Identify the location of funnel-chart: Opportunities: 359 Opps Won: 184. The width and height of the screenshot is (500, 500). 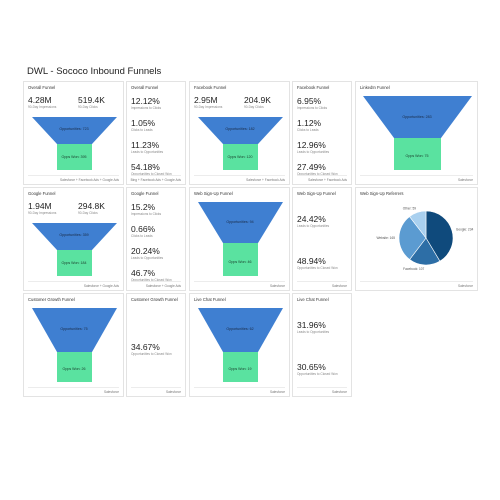
(74, 249).